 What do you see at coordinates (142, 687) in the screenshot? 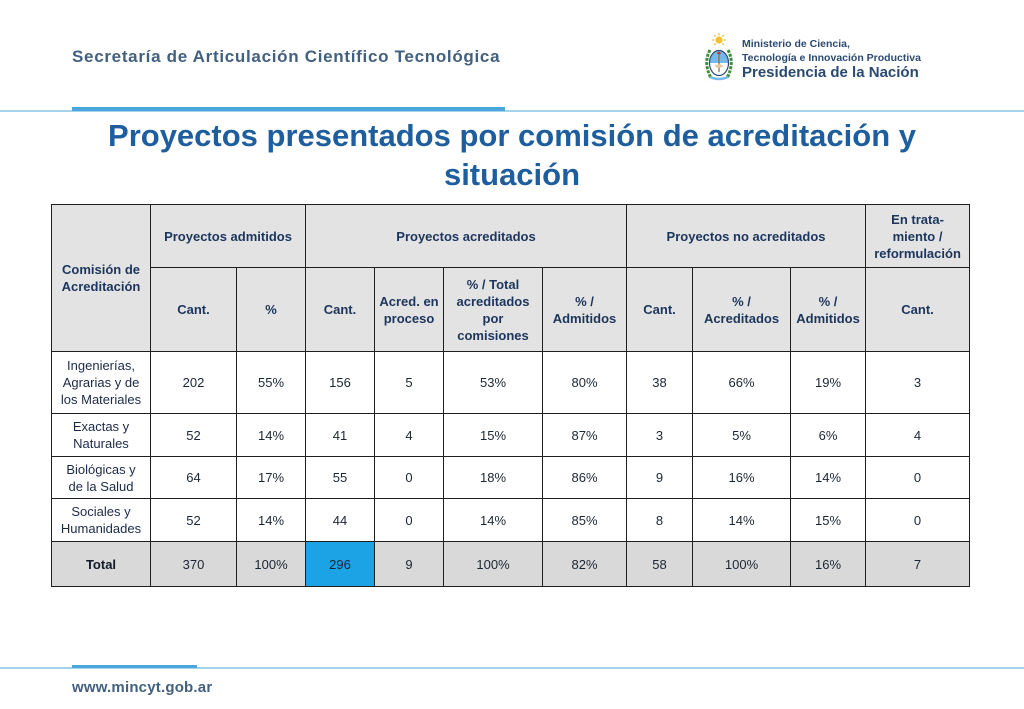
I see `footer-url: www.mincyt.gob.ar` at bounding box center [142, 687].